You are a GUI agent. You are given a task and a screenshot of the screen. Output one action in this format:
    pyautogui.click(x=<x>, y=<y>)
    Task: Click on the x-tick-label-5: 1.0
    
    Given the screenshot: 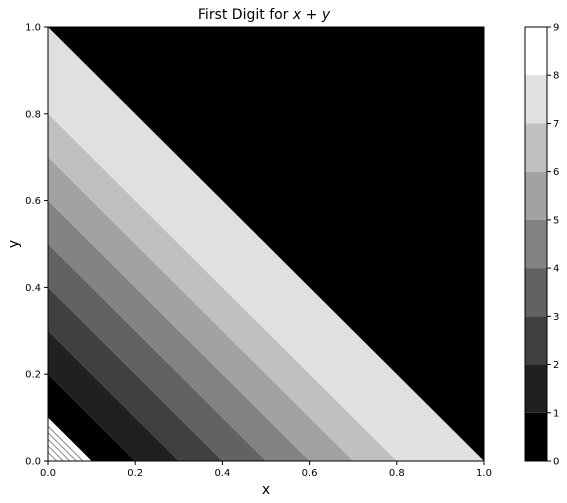 What is the action you would take?
    pyautogui.click(x=484, y=473)
    